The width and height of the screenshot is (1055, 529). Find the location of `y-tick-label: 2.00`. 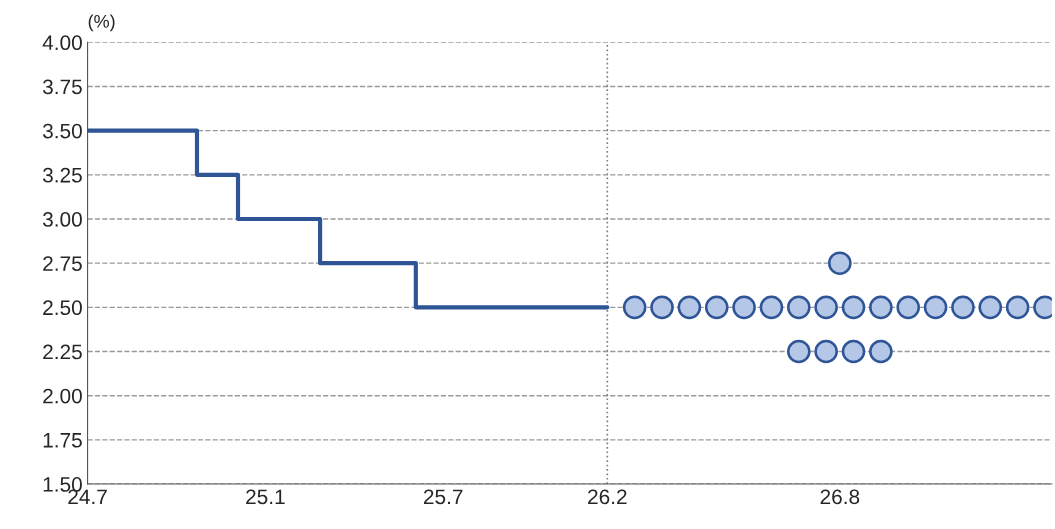

y-tick-label: 2.00 is located at coordinates (62, 396).